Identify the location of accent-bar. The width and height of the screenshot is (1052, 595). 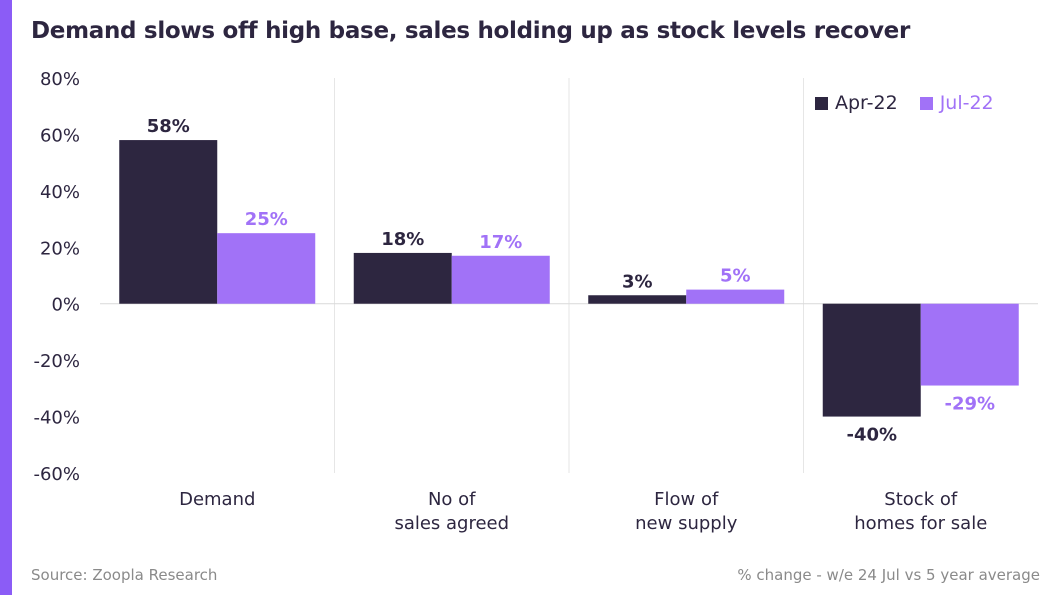
(6, 297).